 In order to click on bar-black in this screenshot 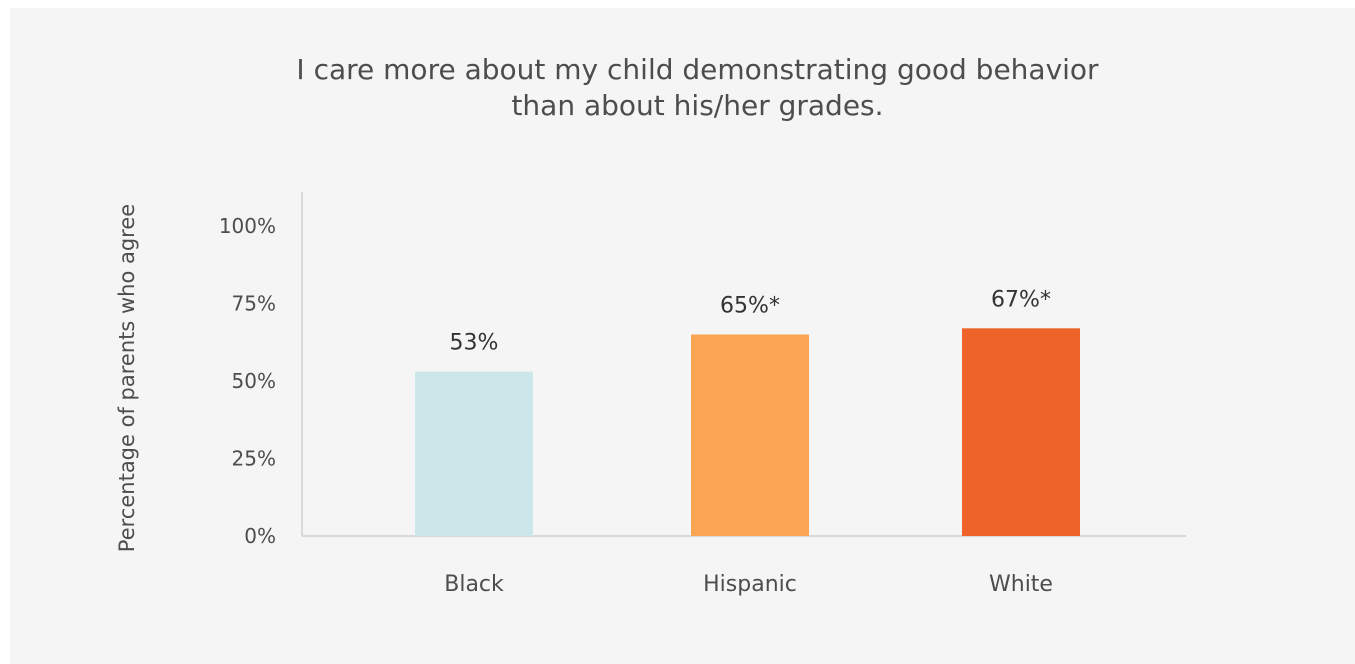, I will do `click(474, 453)`.